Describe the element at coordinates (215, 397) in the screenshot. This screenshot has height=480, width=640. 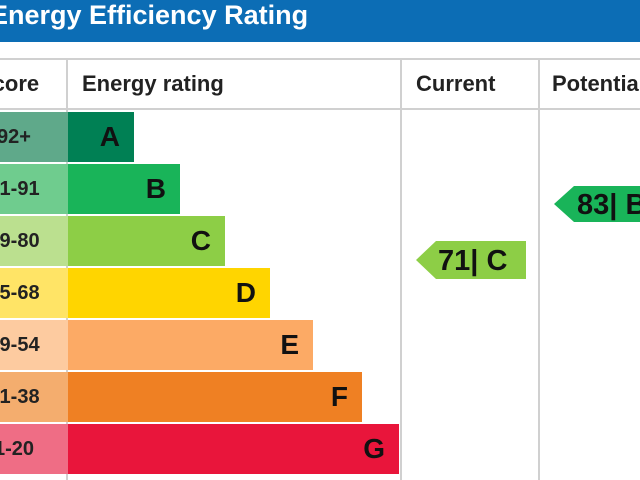
I see `rating-bar: F` at that location.